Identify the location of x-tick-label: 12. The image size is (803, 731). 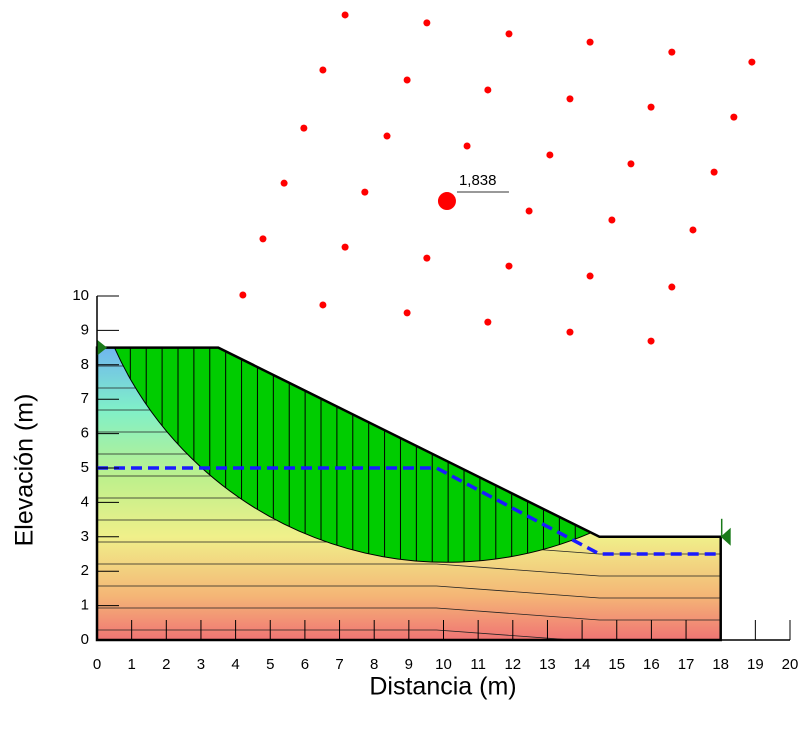
(512, 664).